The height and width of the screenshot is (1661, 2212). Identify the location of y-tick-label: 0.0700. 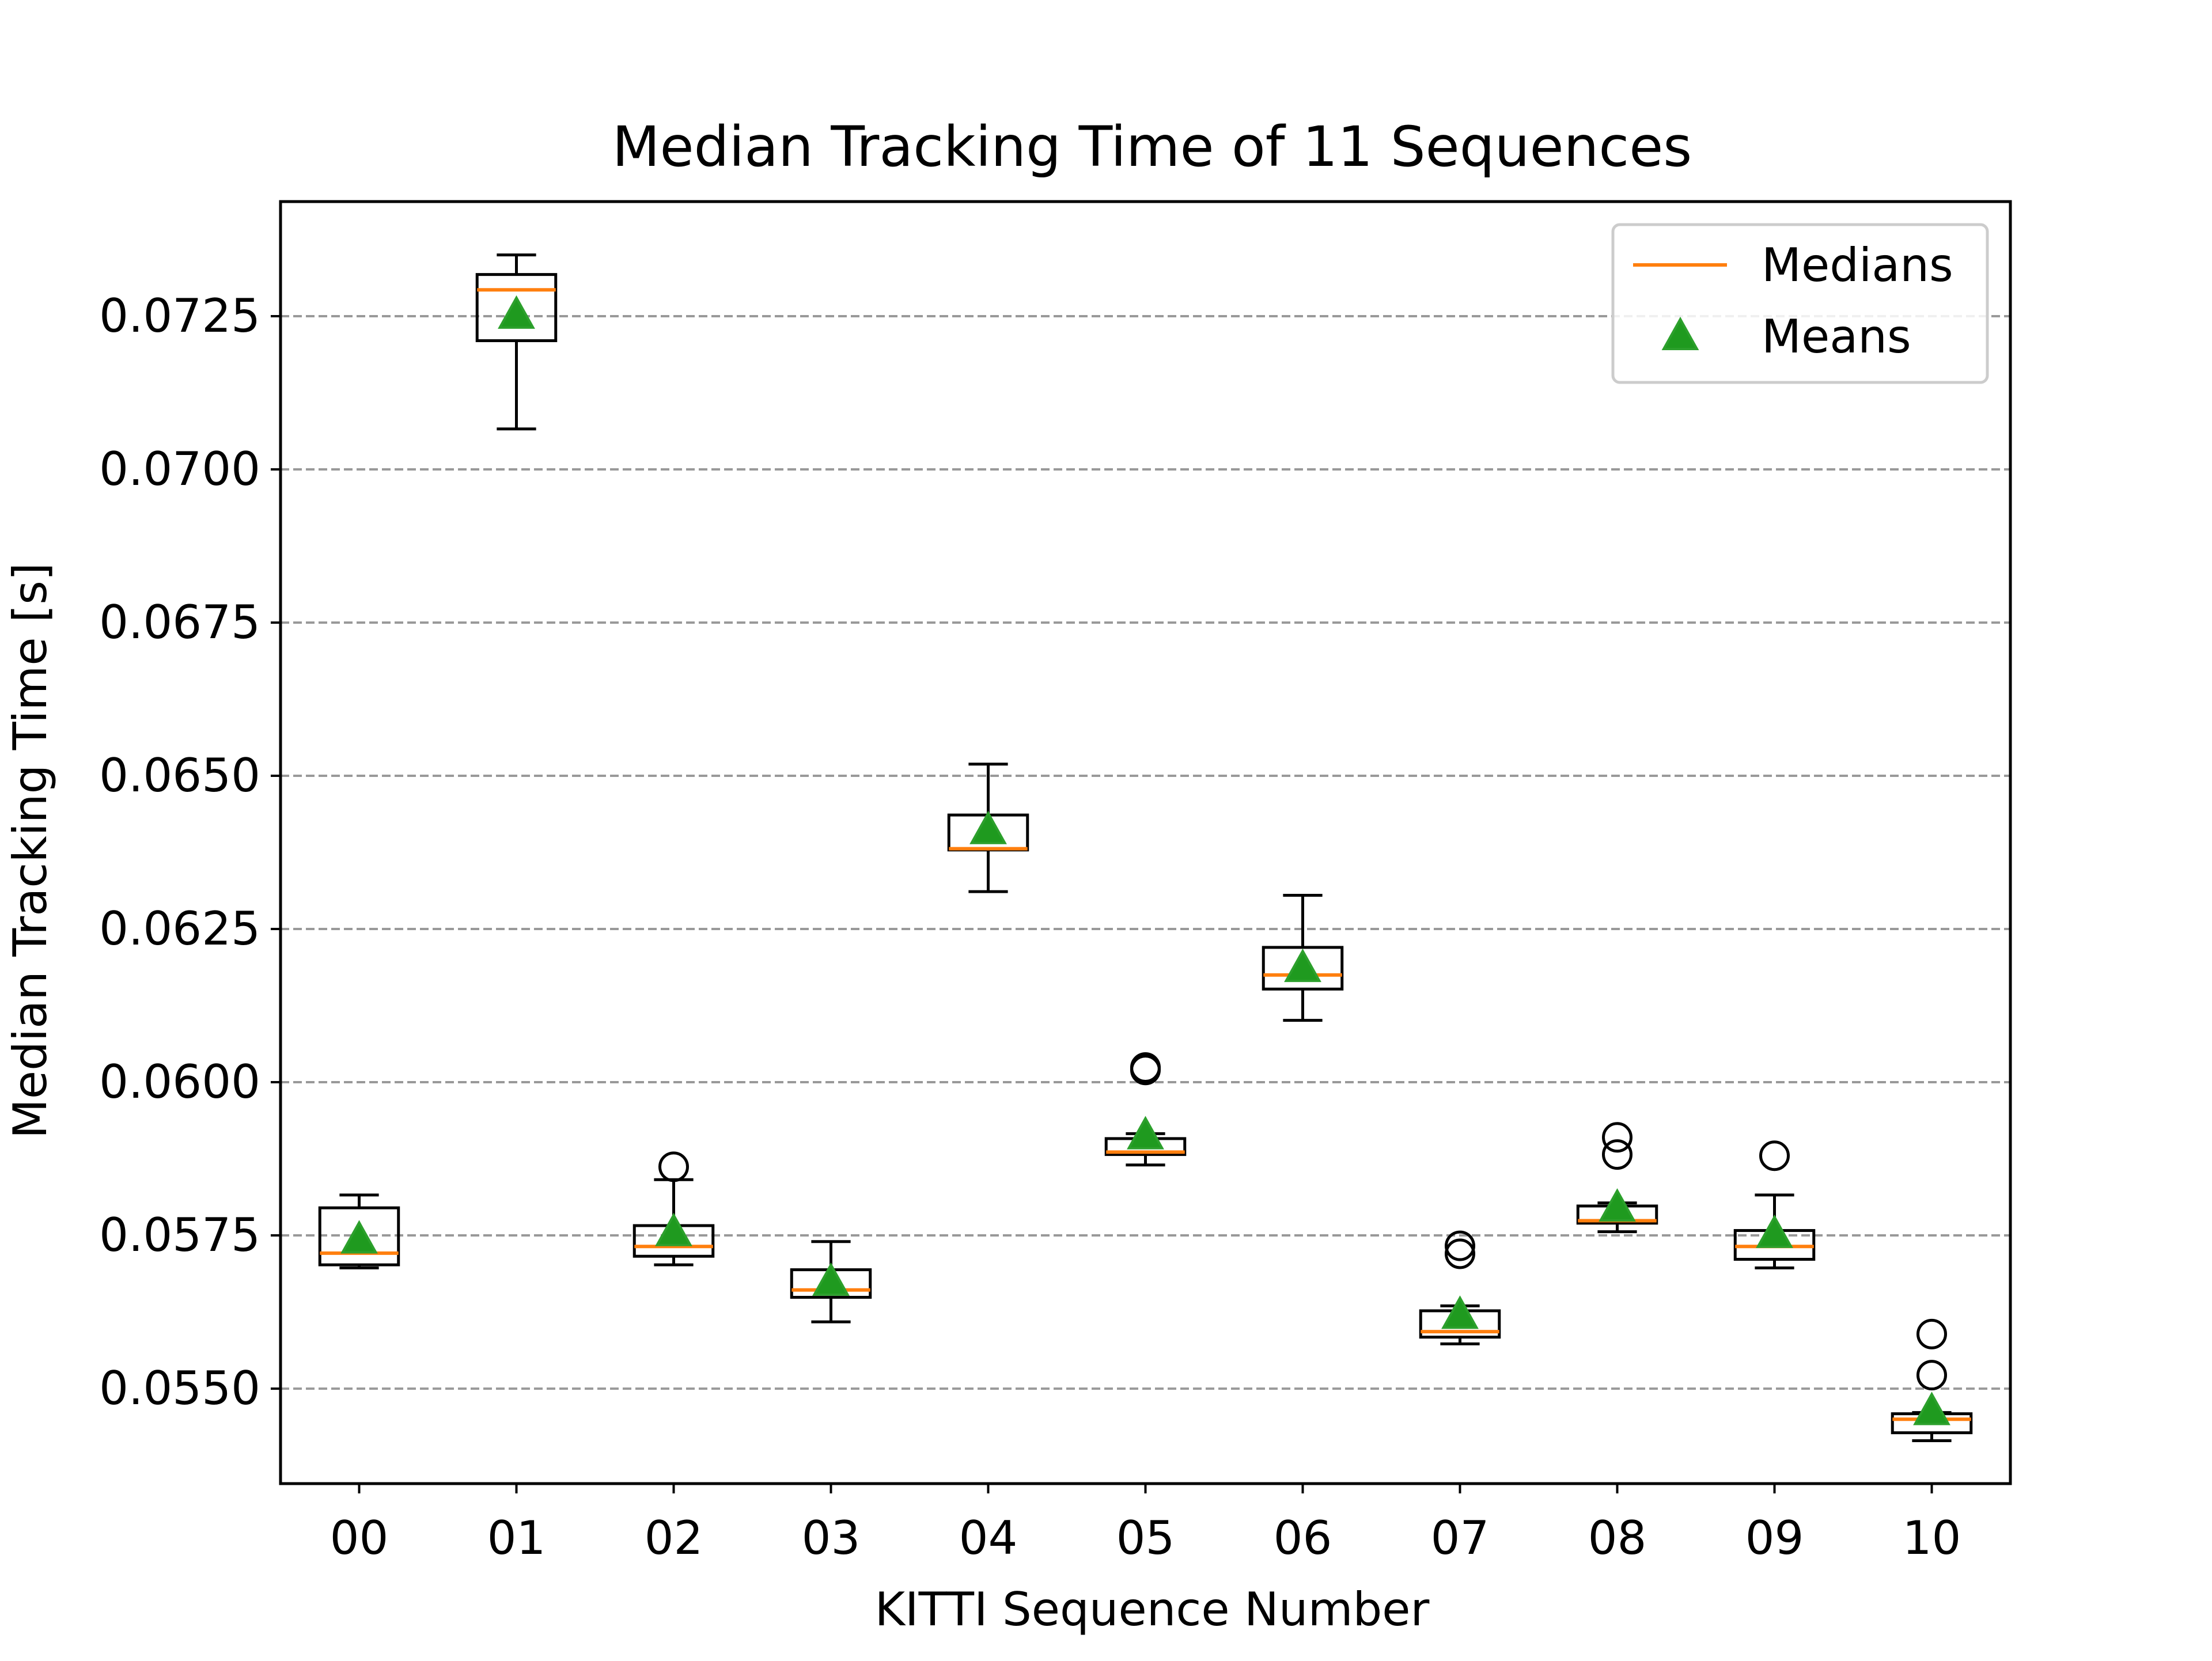
(179, 469).